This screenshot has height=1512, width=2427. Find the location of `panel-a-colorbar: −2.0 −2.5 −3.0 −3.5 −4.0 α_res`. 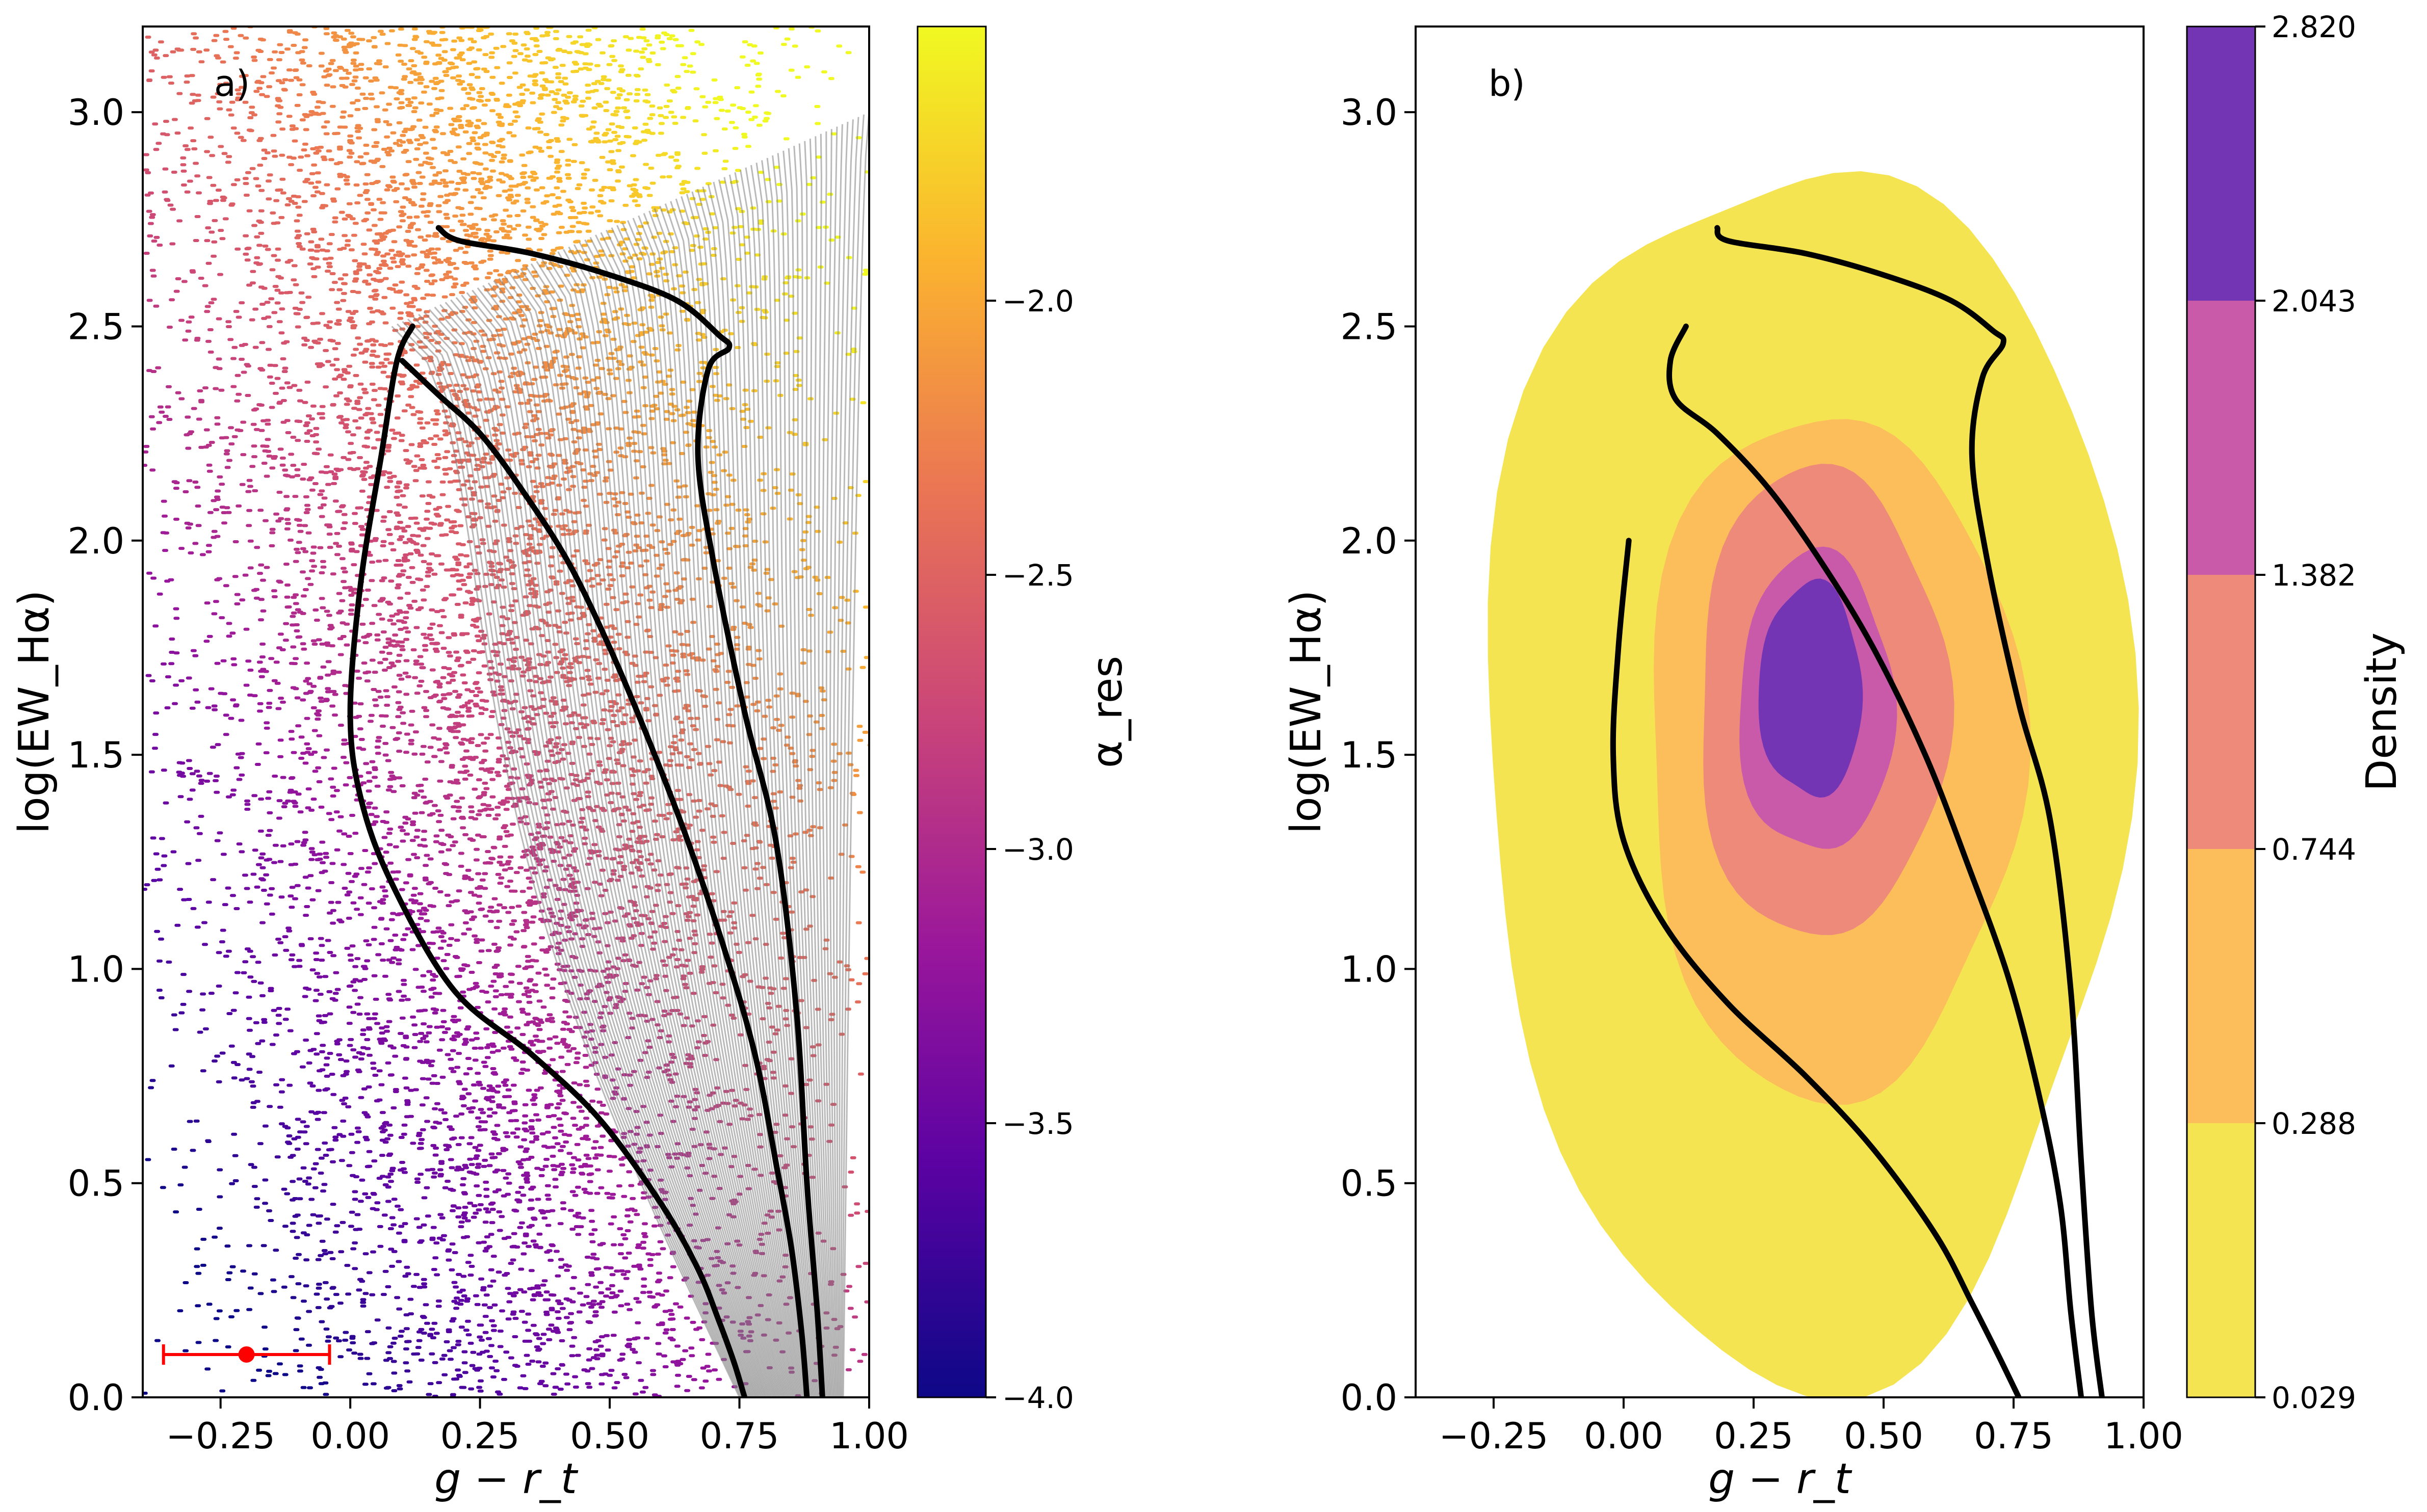

panel-a-colorbar: −2.0 −2.5 −3.0 −3.5 −4.0 α_res is located at coordinates (1024, 720).